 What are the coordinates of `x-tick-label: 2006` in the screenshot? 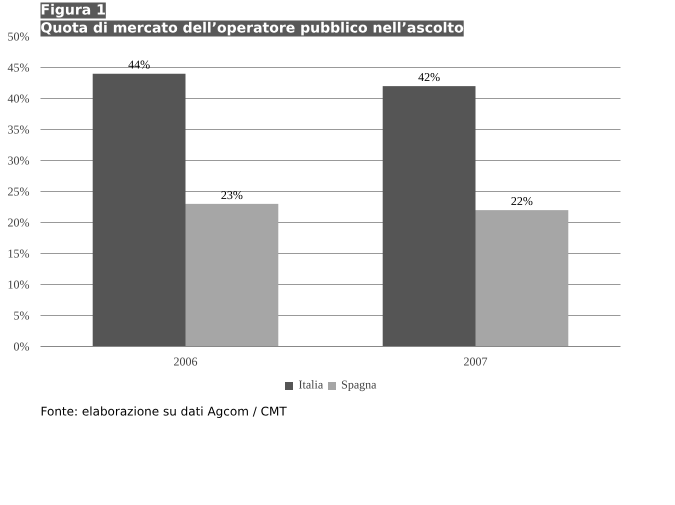 It's located at (186, 361).